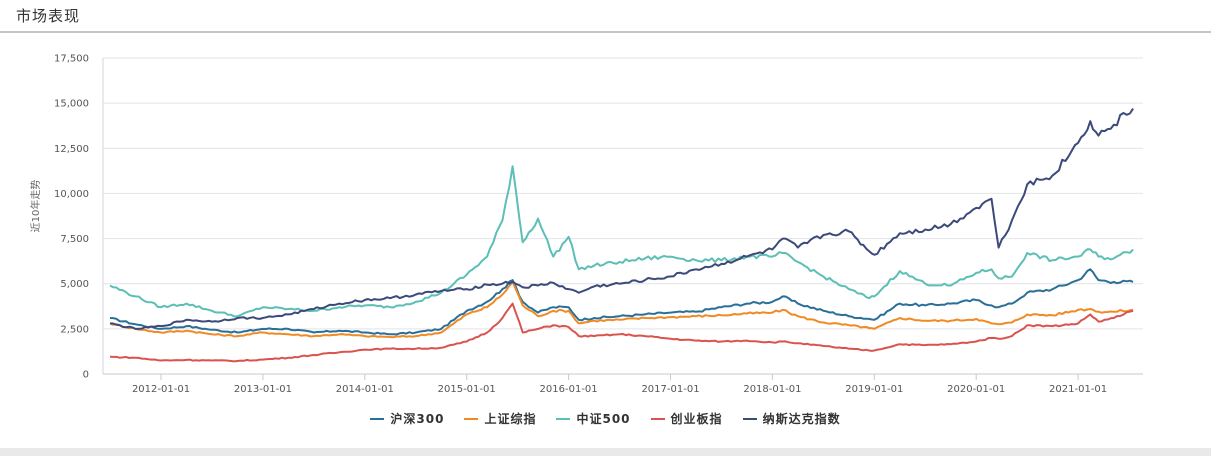  What do you see at coordinates (161, 389) in the screenshot?
I see `x-tick-label: 2012-01-01` at bounding box center [161, 389].